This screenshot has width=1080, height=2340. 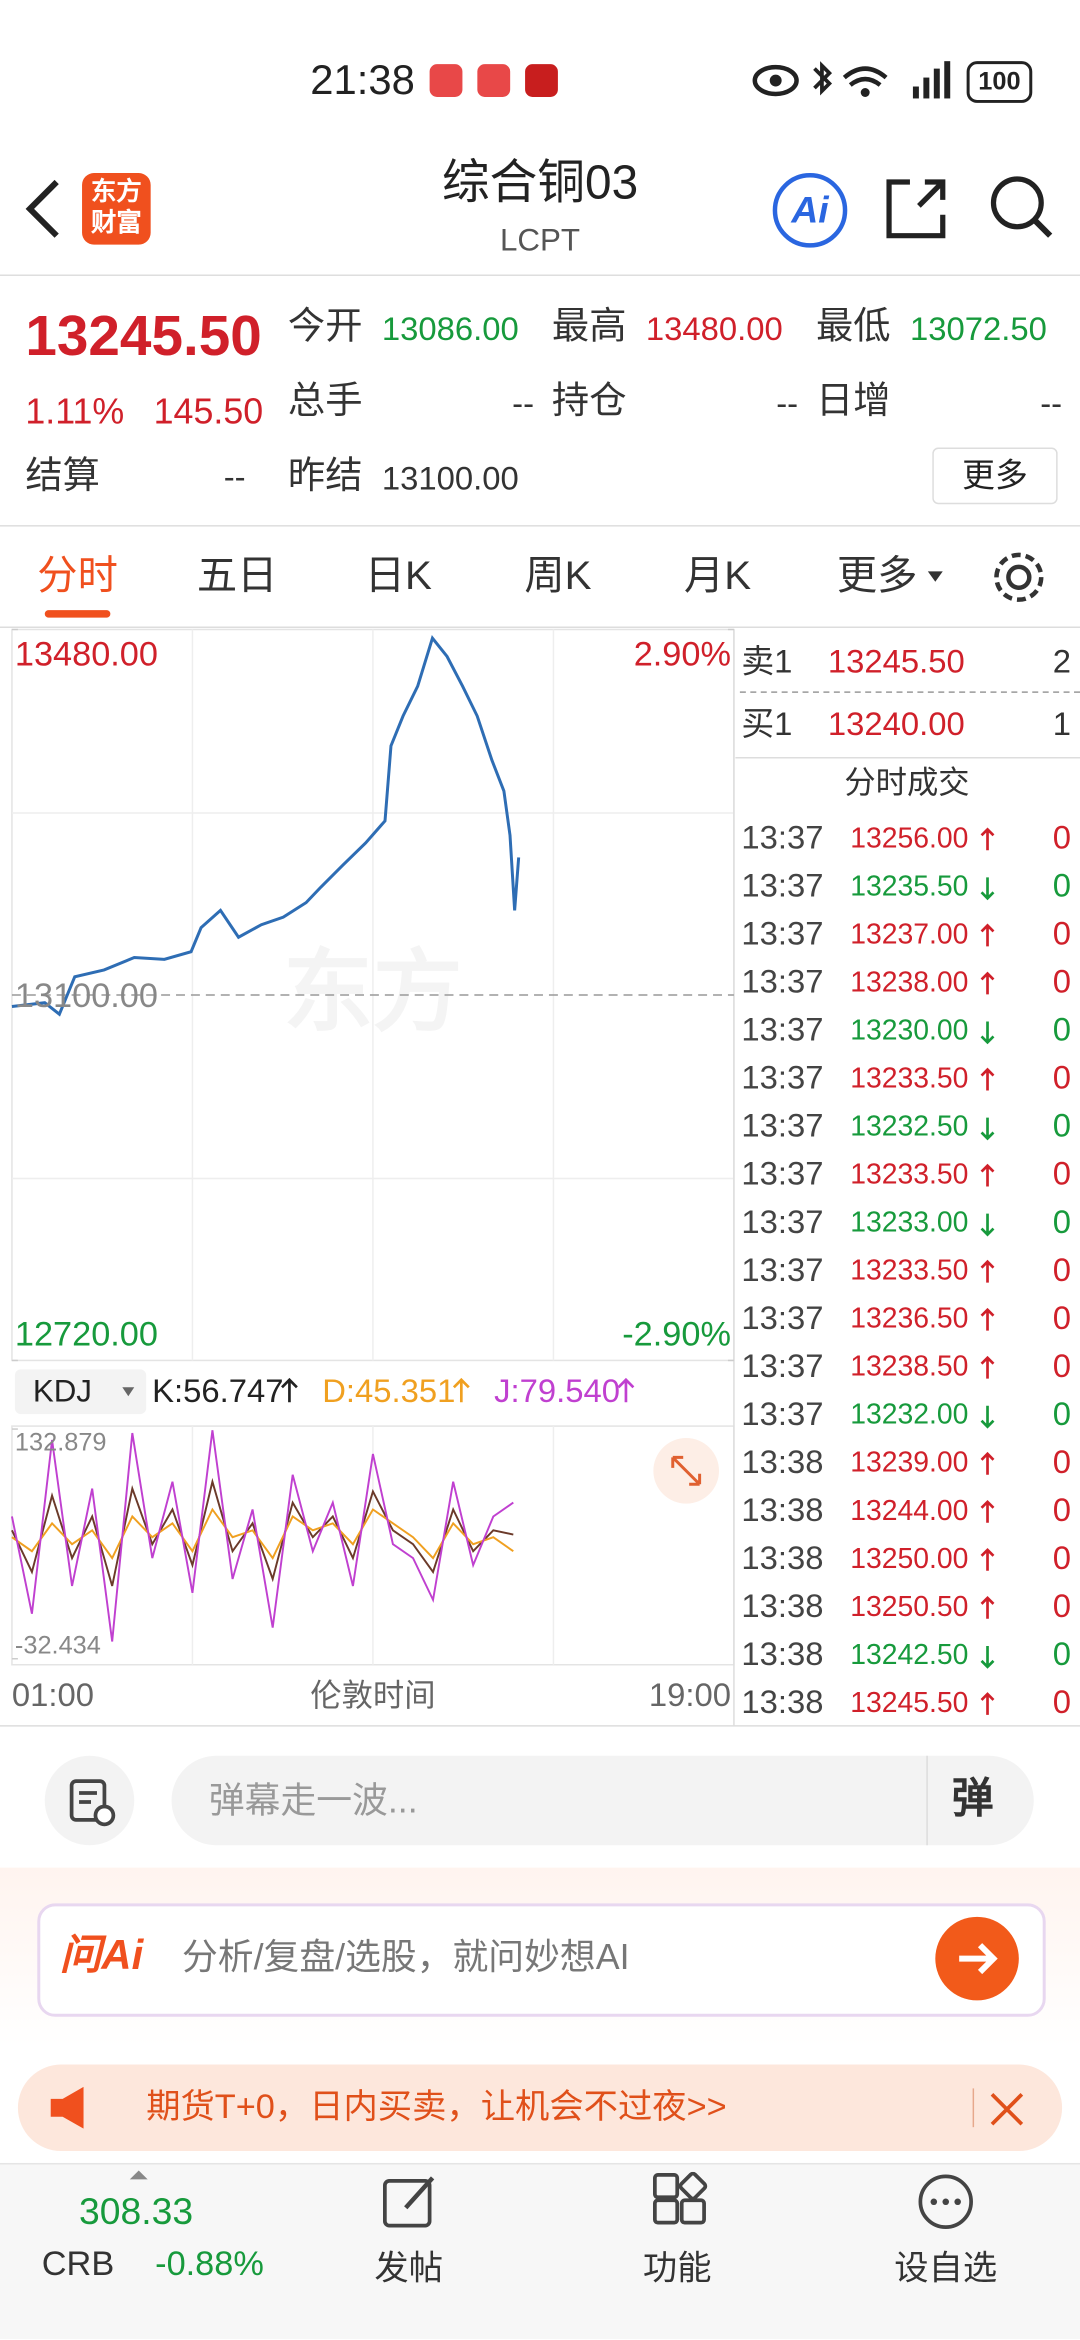 What do you see at coordinates (909, 1415) in the screenshot?
I see `trade-price: 13232.00` at bounding box center [909, 1415].